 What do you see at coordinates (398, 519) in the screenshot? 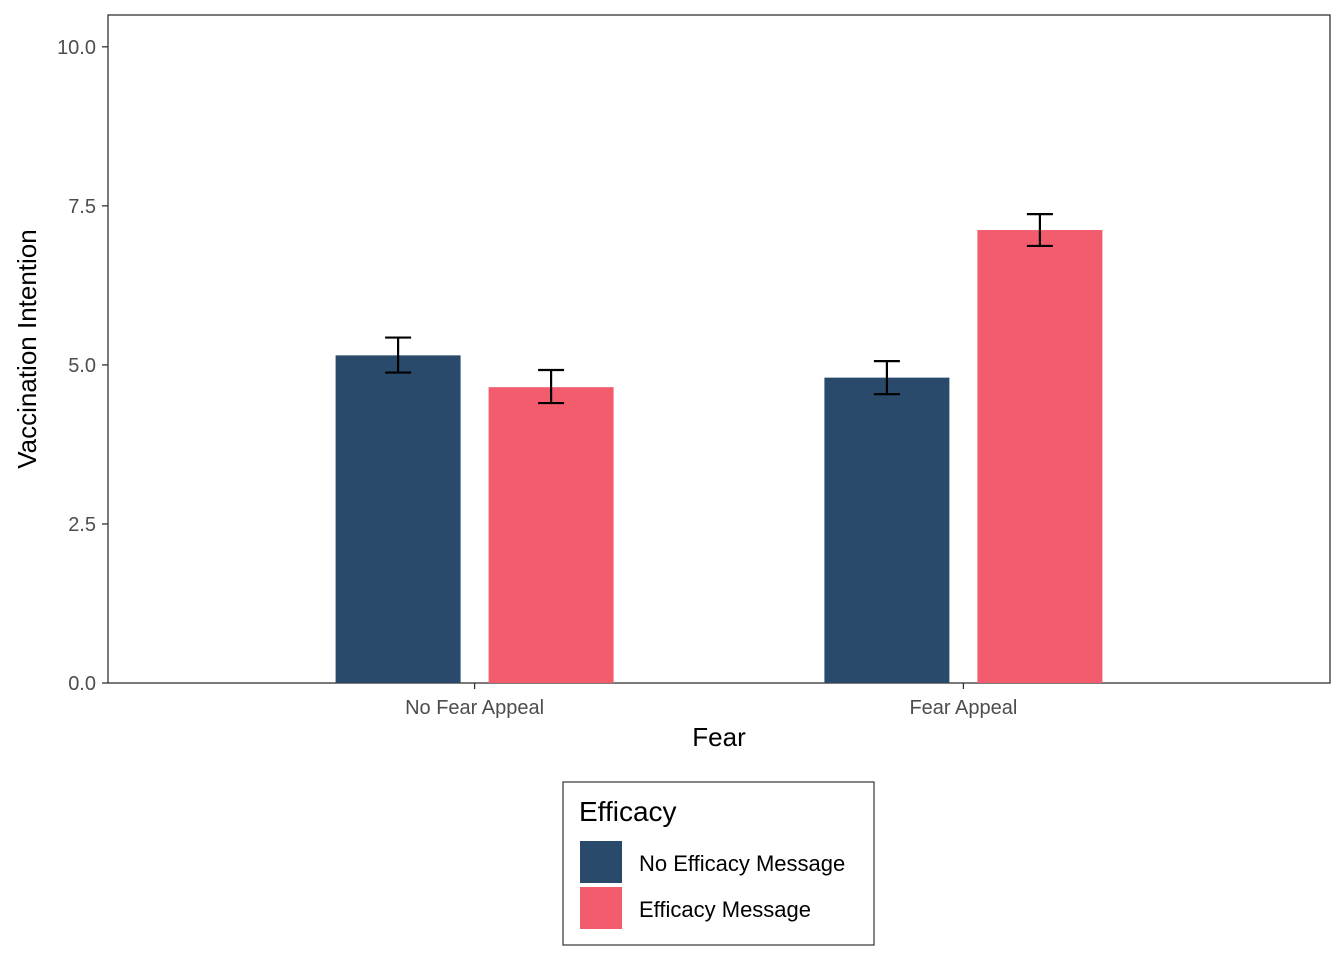
I see `bar-no-fear-appeal-no-efficacy-message` at bounding box center [398, 519].